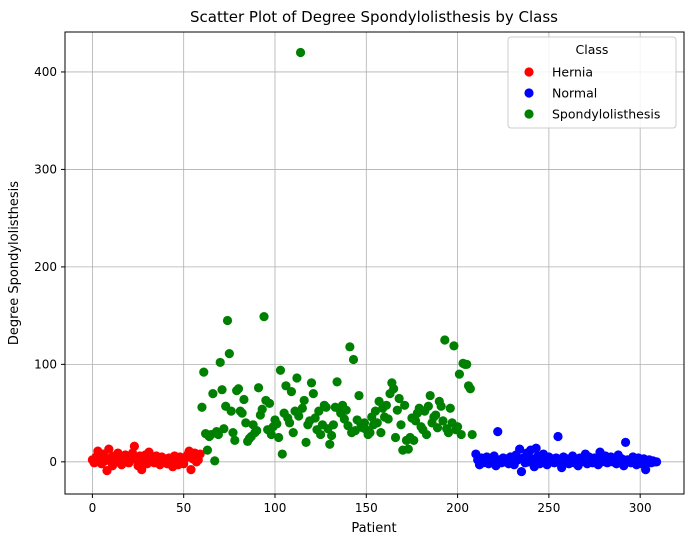 The width and height of the screenshot is (692, 542). What do you see at coordinates (529, 114) in the screenshot?
I see `legend-marker` at bounding box center [529, 114].